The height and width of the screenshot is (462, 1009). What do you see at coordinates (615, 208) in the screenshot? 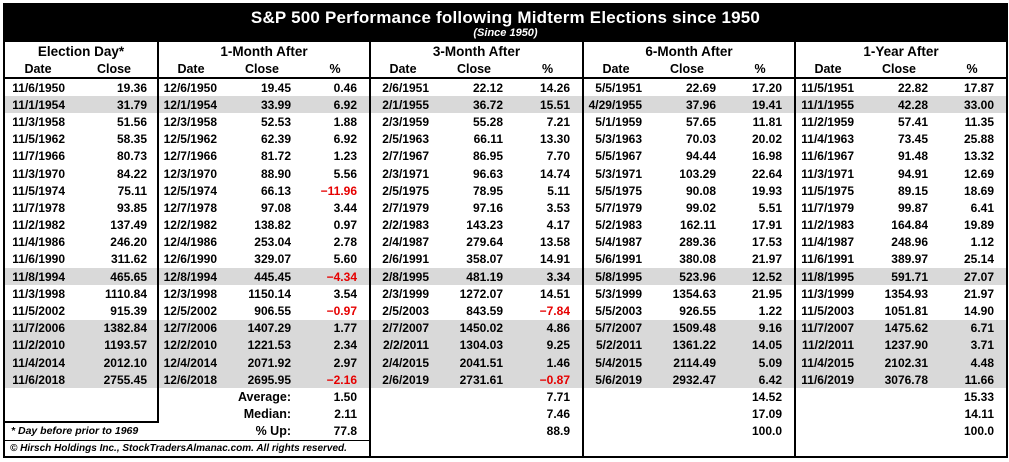
I see `date-cell: 5/7/1979` at bounding box center [615, 208].